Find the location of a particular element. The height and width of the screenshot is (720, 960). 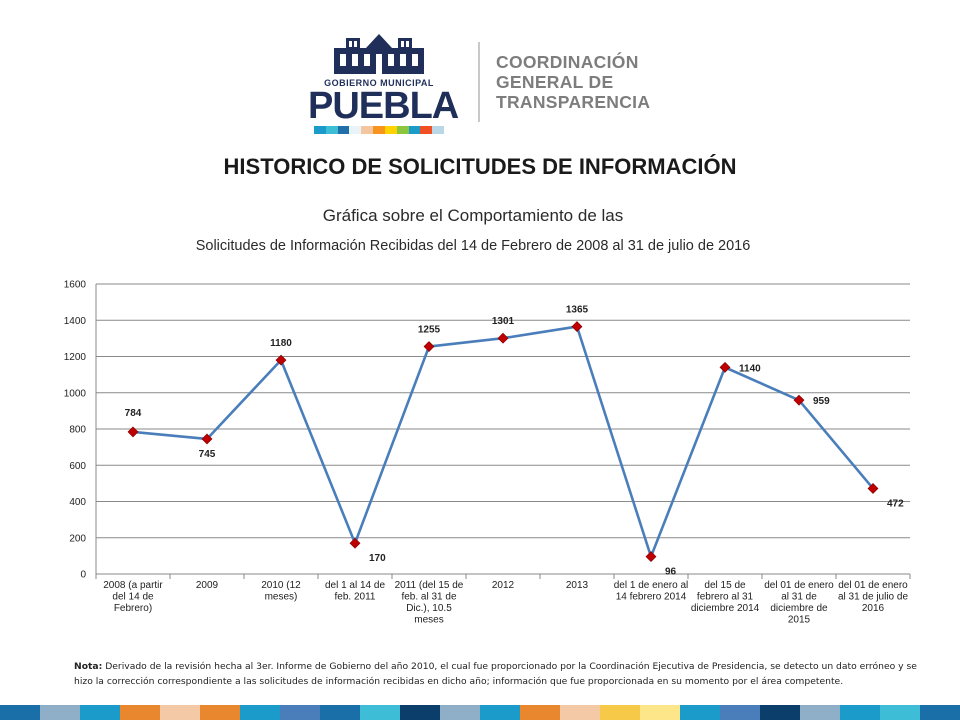

footnote-label: Nota: is located at coordinates (88, 666).